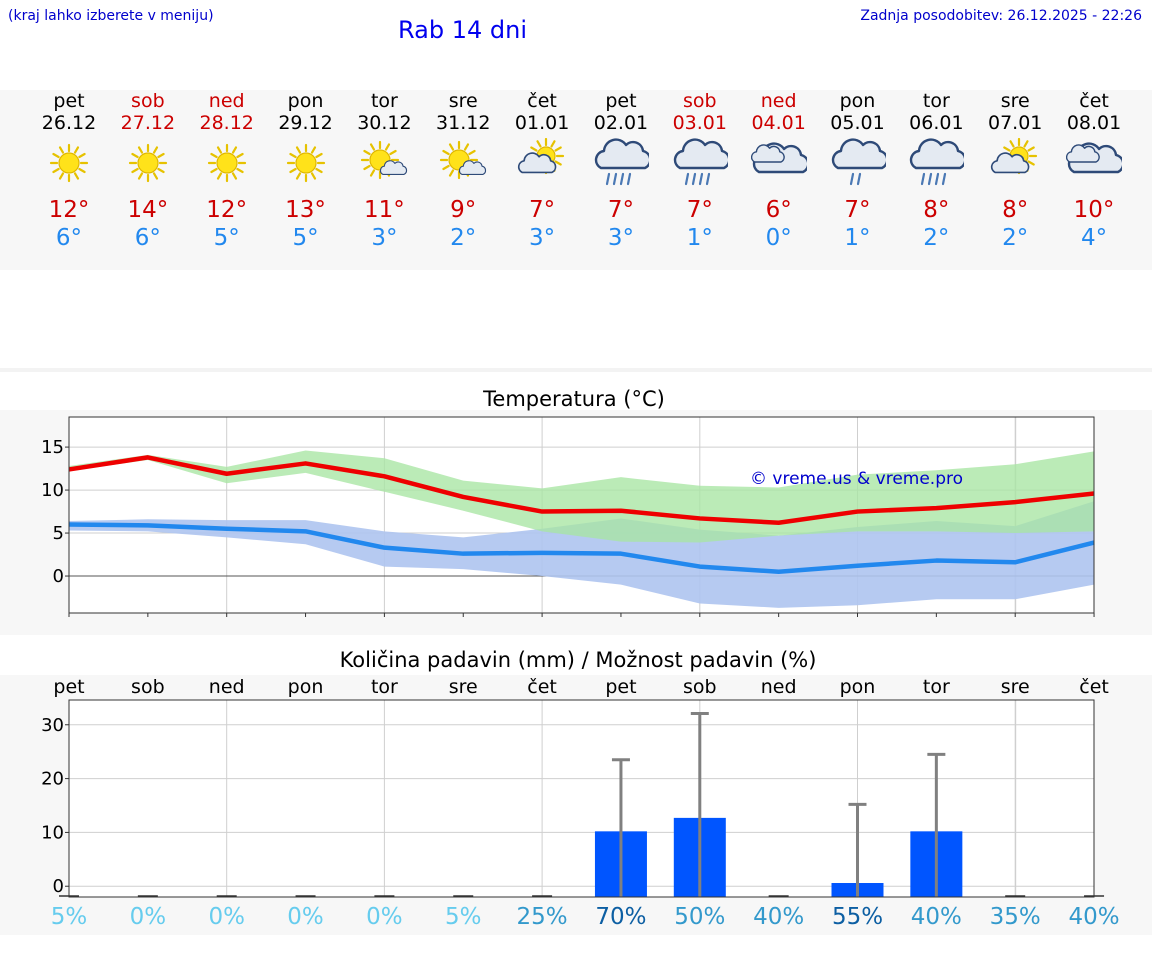  Describe the element at coordinates (618, 179) in the screenshot. I see `rain-drops` at that location.